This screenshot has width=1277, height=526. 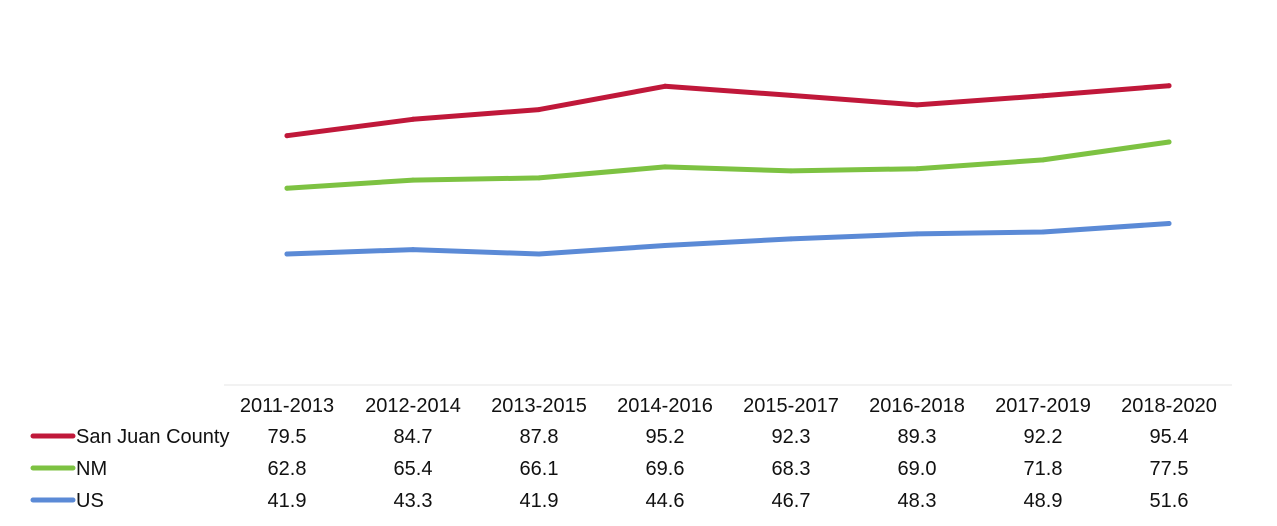 I want to click on data-label: 77.5, so click(x=1169, y=469).